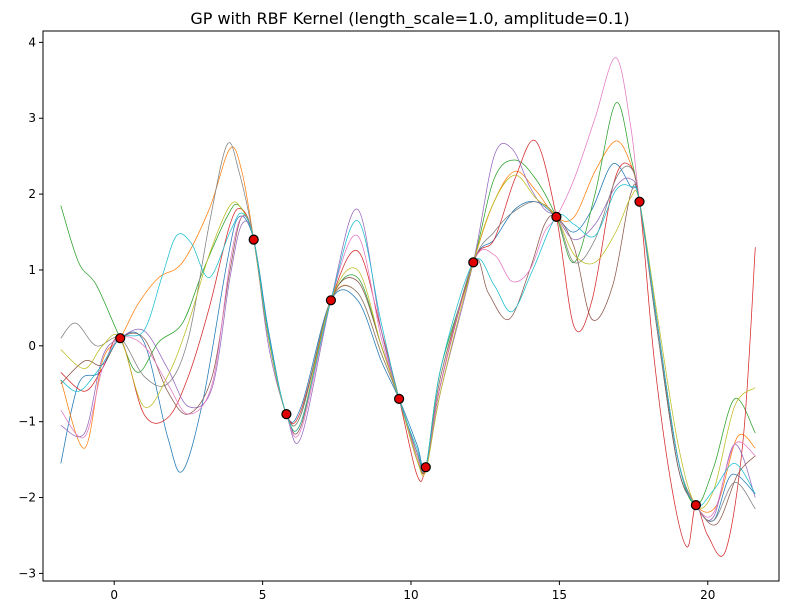 The image size is (789, 612). I want to click on x-tick-label: 10, so click(410, 595).